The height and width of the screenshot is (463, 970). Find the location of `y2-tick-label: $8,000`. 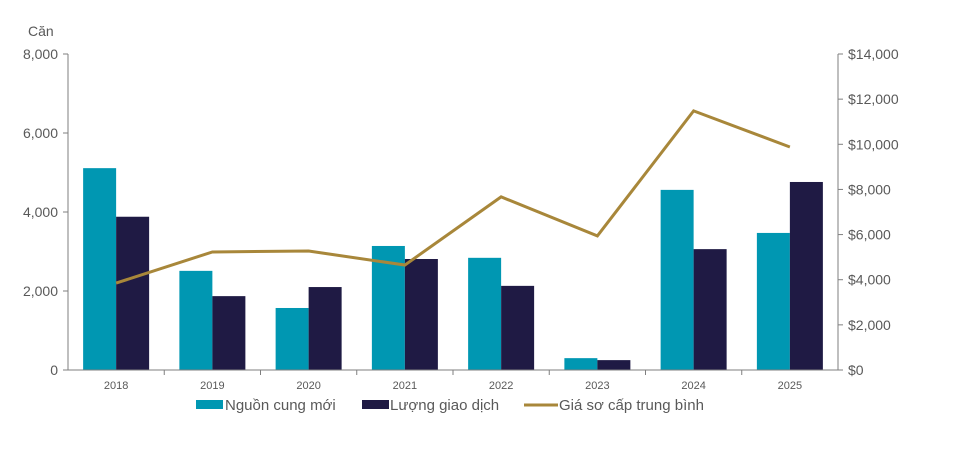

y2-tick-label: $8,000 is located at coordinates (869, 189).